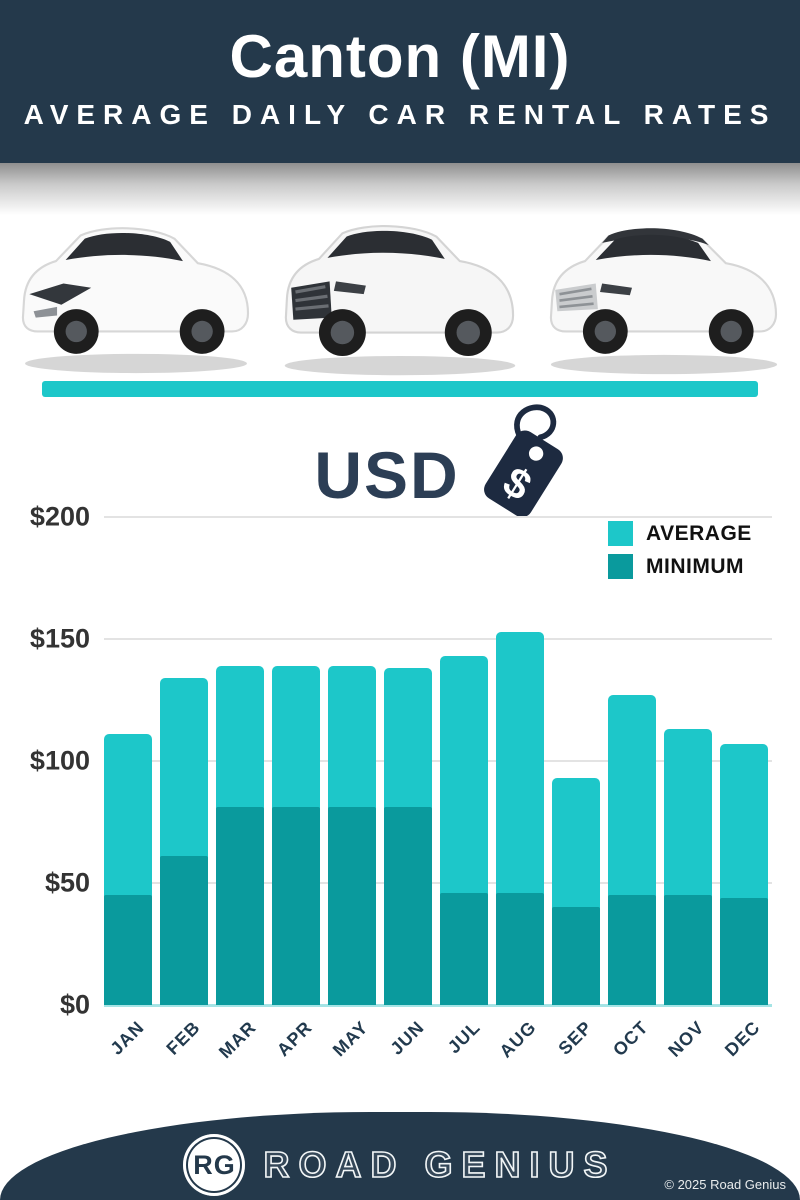 This screenshot has height=1200, width=800. I want to click on minimum-bar-jun, so click(408, 906).